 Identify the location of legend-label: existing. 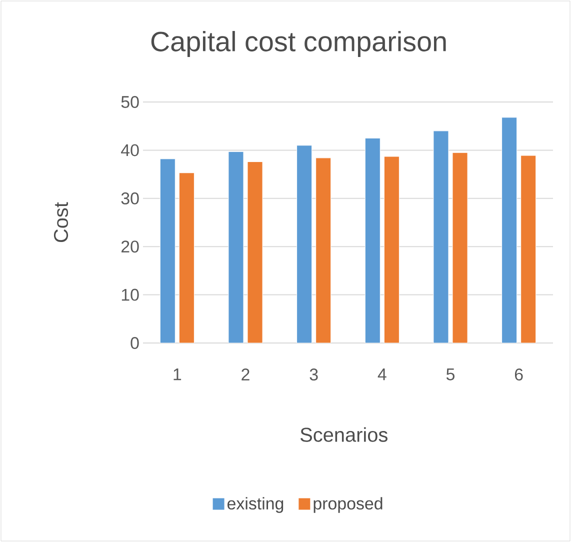
(256, 505).